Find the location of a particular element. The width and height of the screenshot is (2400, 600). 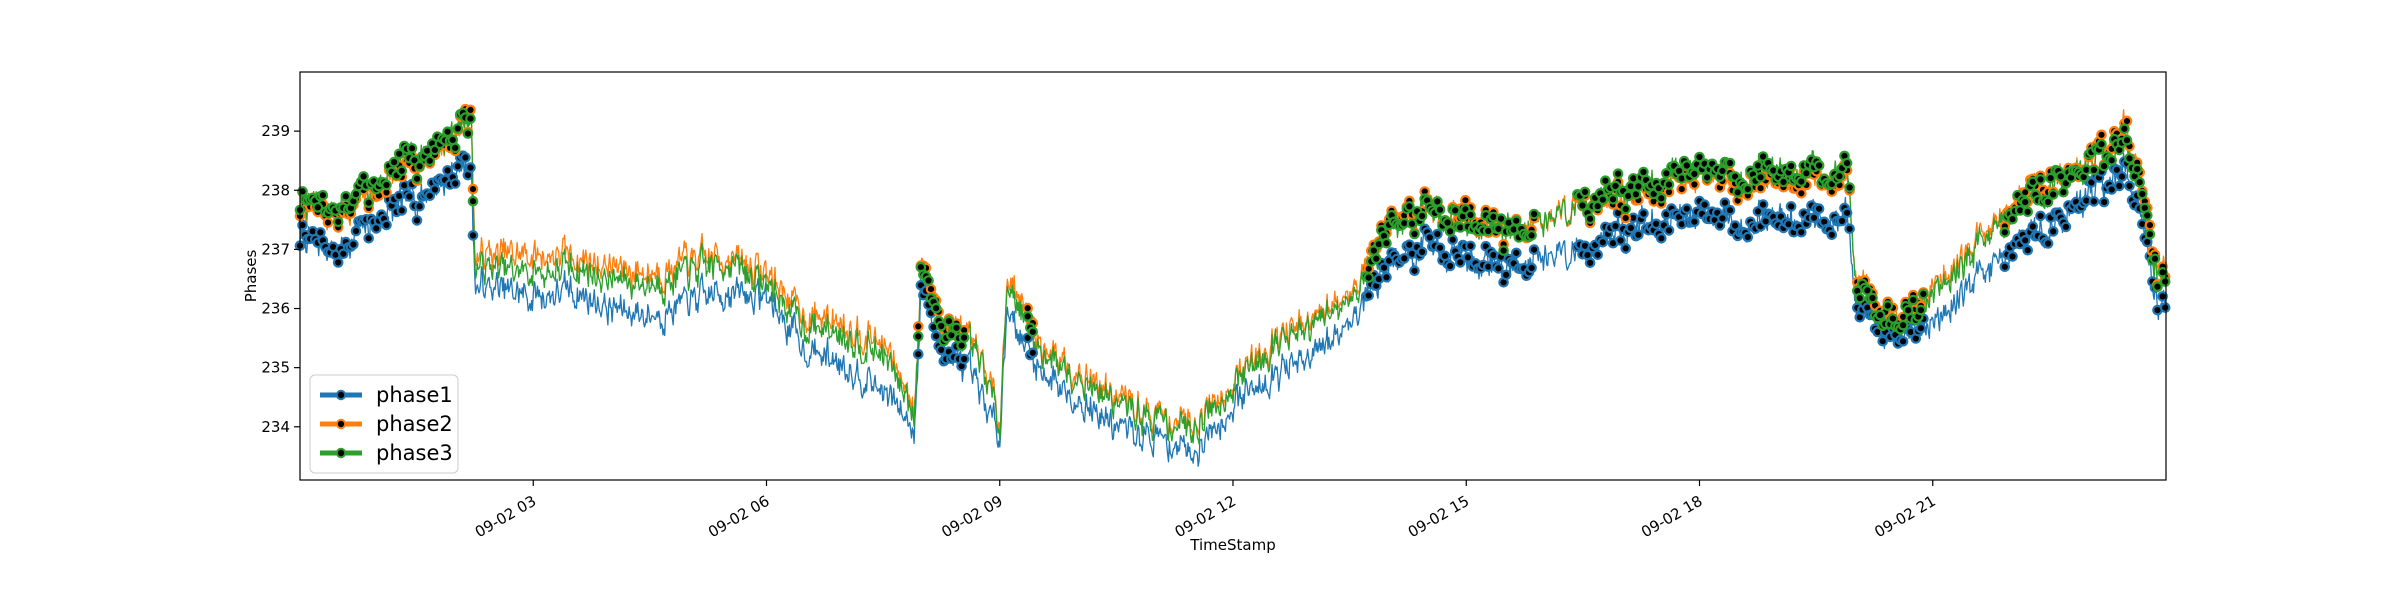

y-tick-label: 237 is located at coordinates (275, 249).